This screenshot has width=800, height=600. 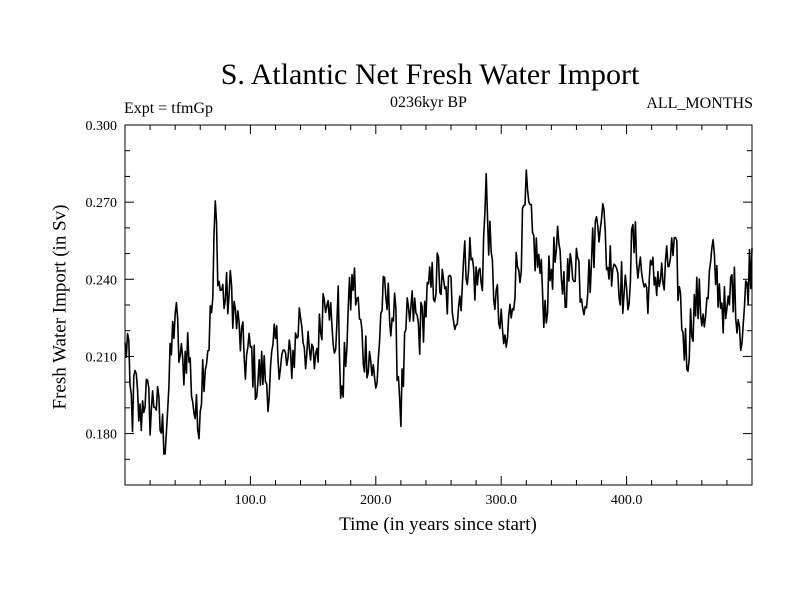 I want to click on y-tick-label: 0.210, so click(x=102, y=357).